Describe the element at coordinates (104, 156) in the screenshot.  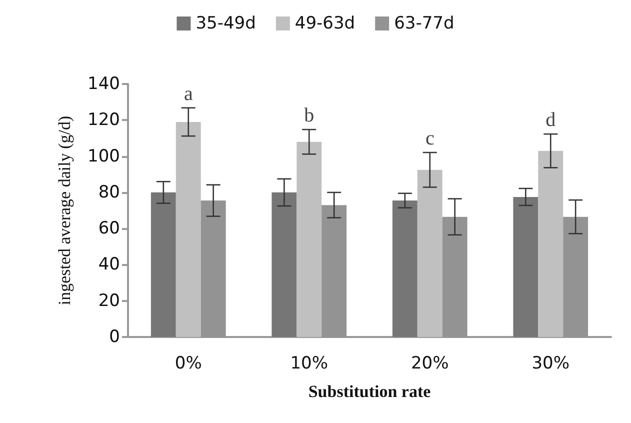
I see `y-tick-label: 100` at that location.